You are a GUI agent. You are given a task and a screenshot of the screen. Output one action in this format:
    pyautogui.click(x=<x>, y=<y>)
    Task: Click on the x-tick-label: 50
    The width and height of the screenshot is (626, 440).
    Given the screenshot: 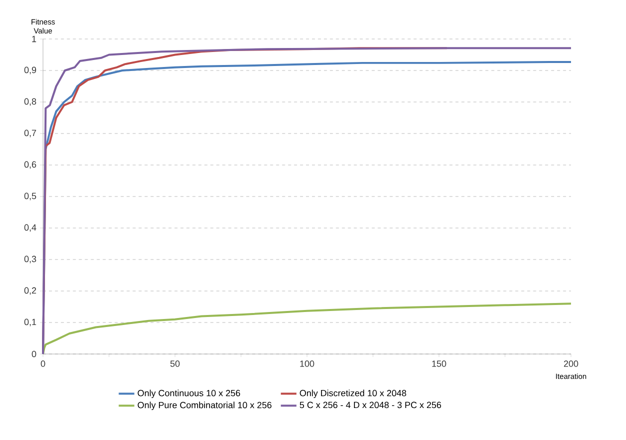 What is the action you would take?
    pyautogui.click(x=175, y=363)
    